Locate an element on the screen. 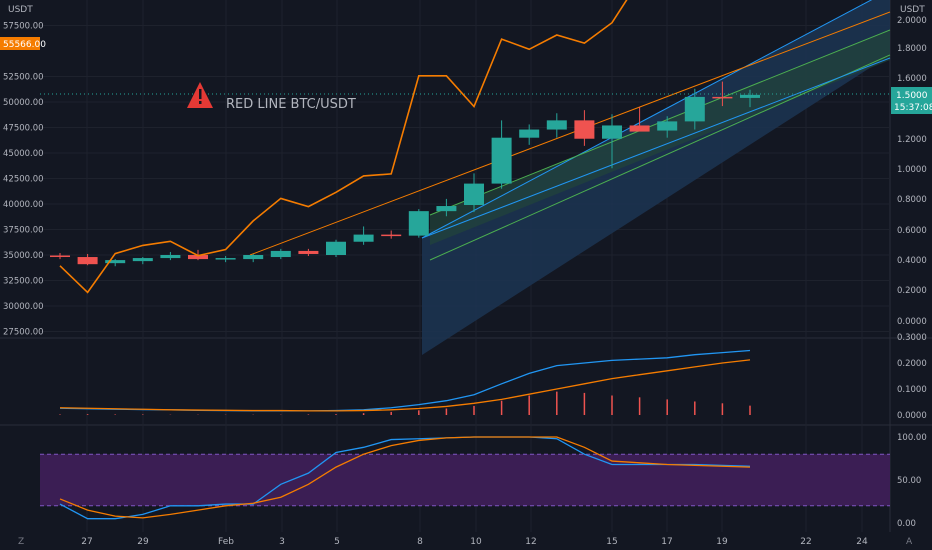  warning-icon-bar is located at coordinates (200, 94).